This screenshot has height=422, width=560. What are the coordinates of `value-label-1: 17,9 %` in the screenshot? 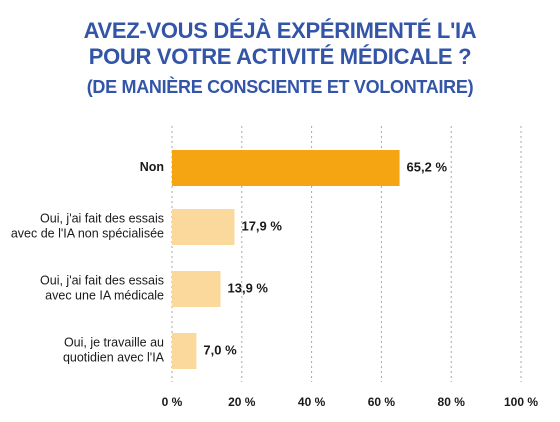 It's located at (261, 225).